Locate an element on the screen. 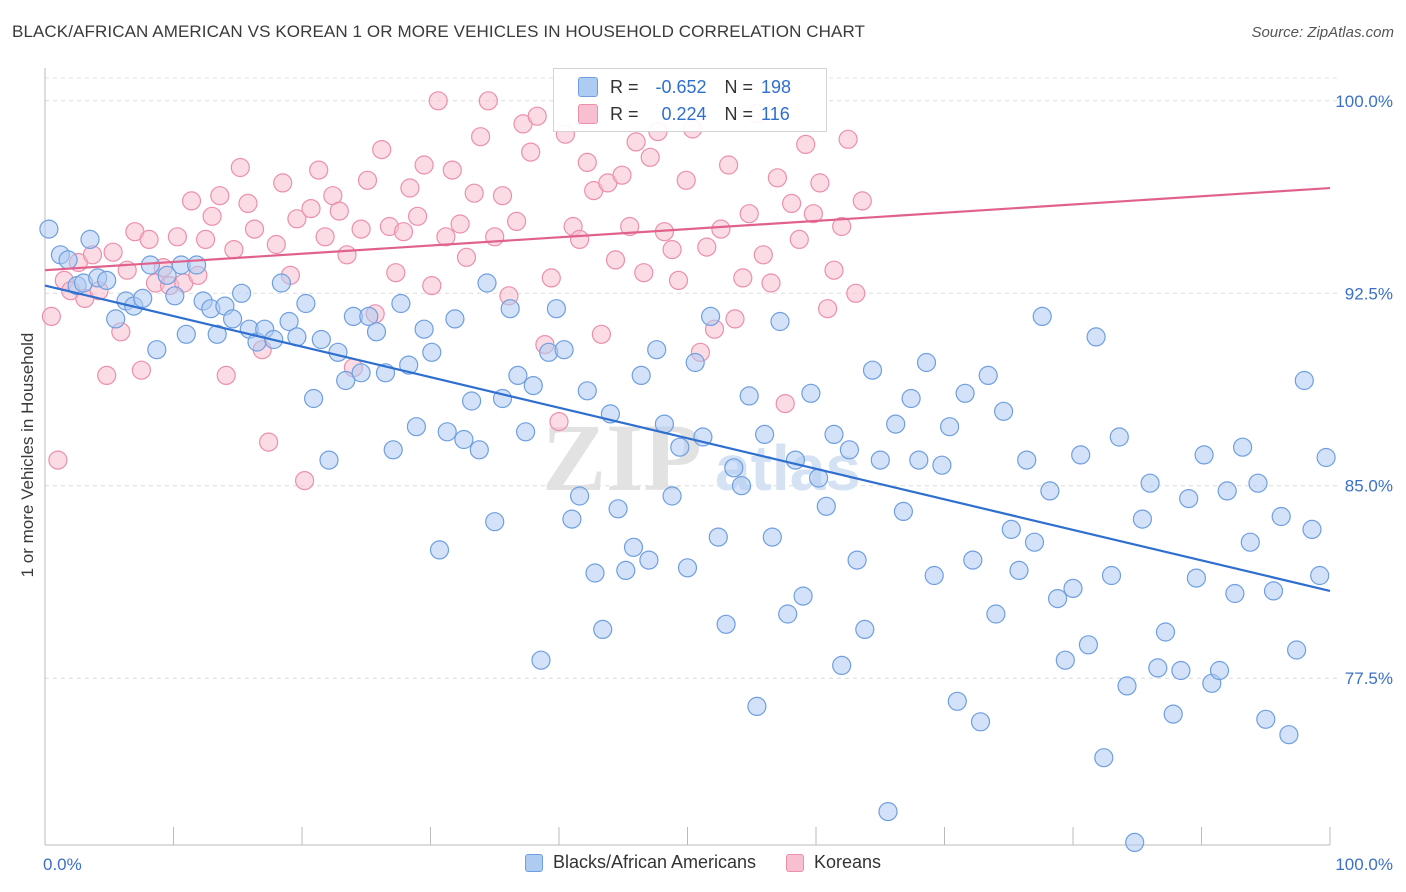 This screenshot has height=892, width=1406. x-tick-label: 0.0% is located at coordinates (62, 864).